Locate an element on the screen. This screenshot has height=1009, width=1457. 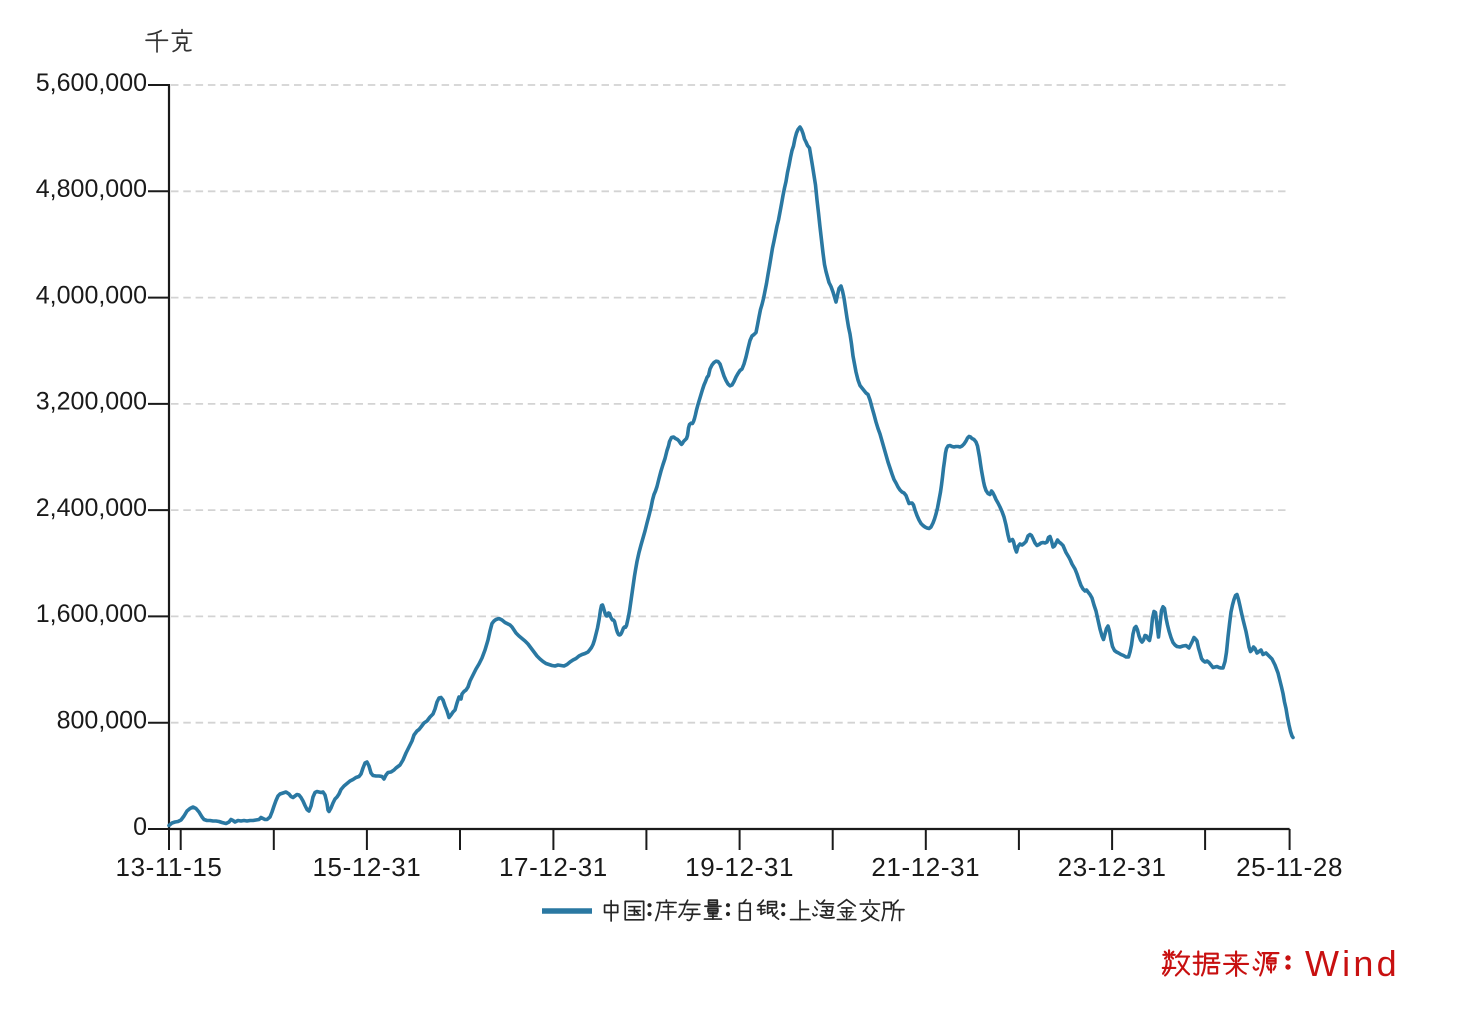
svg-text: 2,400,000 is located at coordinates (91, 508).